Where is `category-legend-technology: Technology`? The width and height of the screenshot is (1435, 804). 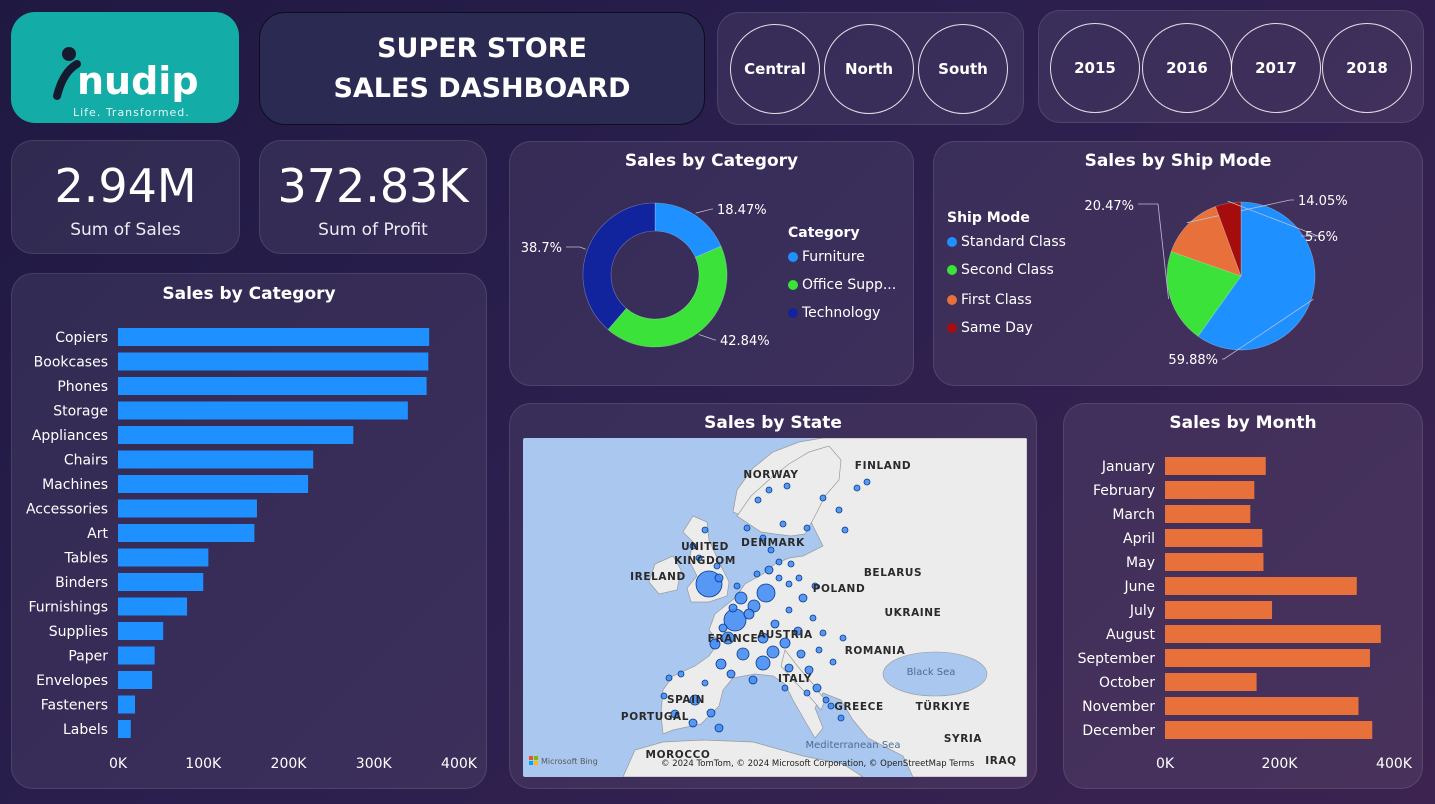
category-legend-technology: Technology is located at coordinates (834, 313).